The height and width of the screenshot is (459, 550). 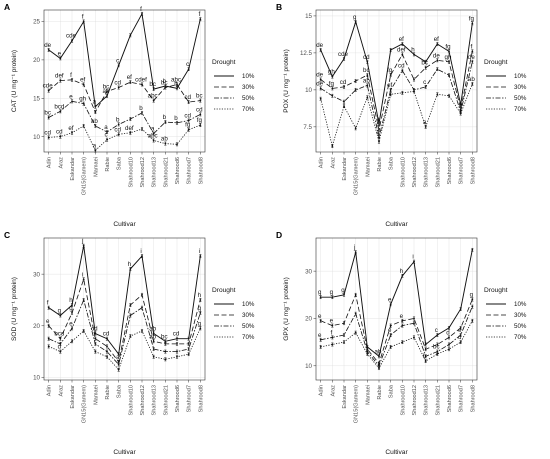 What do you see at coordinates (124, 452) in the screenshot?
I see `x-axis-title: Cultivar` at bounding box center [124, 452].